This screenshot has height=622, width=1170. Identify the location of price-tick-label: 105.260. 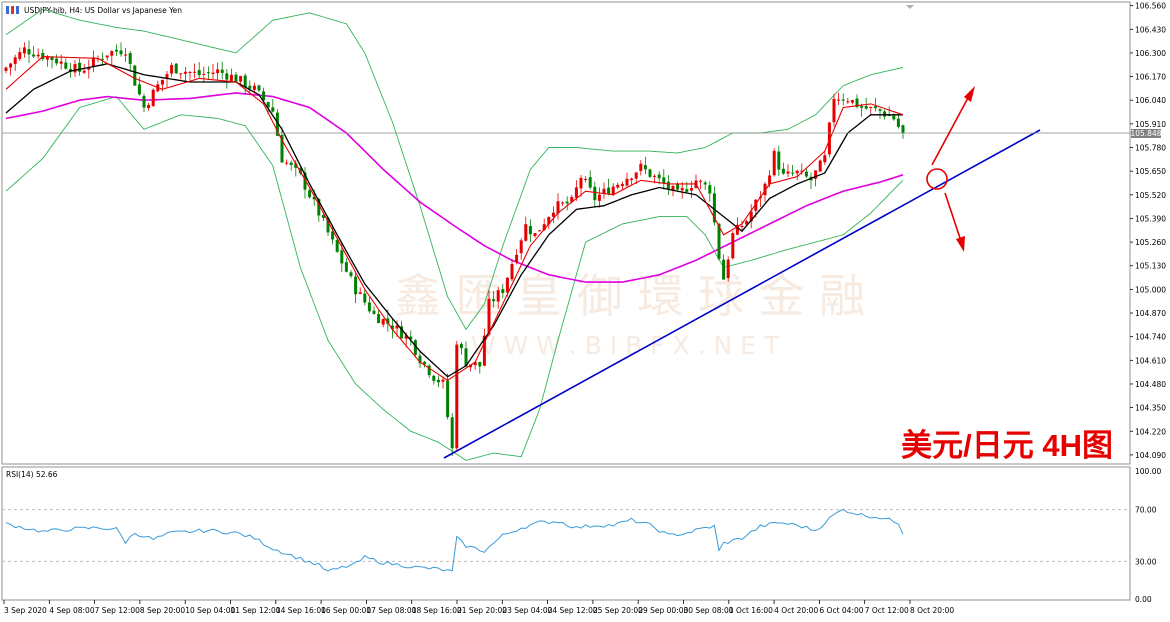
(1150, 242).